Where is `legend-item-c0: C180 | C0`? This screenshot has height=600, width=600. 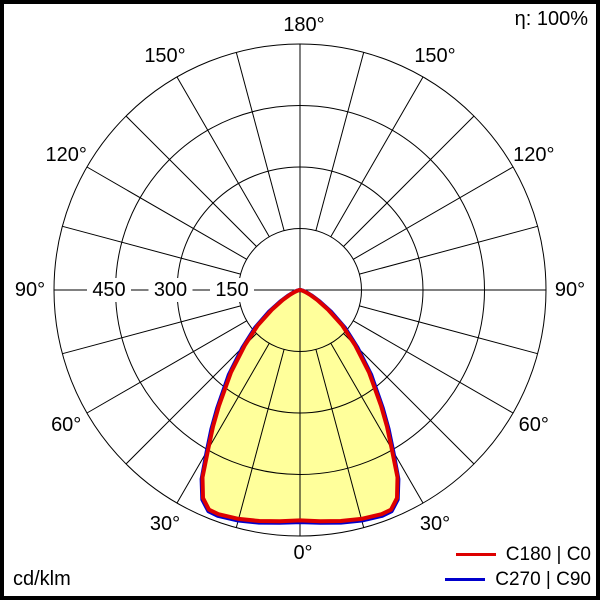 legend-item-c0: C180 | C0 is located at coordinates (518, 554).